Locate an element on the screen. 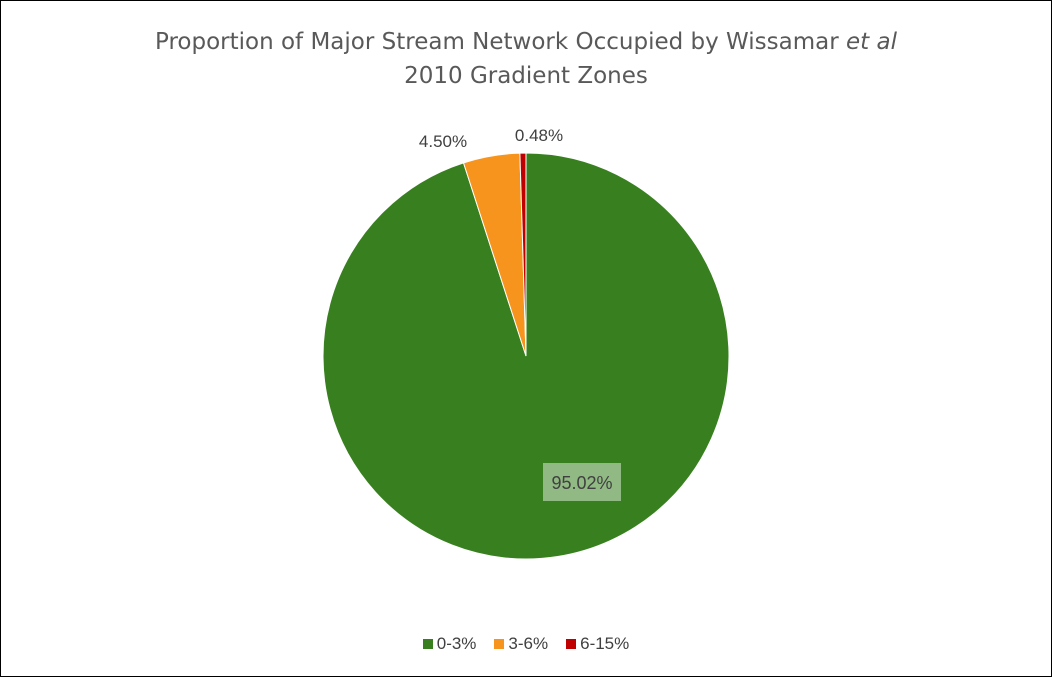  legend-item-6-15: 6-15% is located at coordinates (597, 644).